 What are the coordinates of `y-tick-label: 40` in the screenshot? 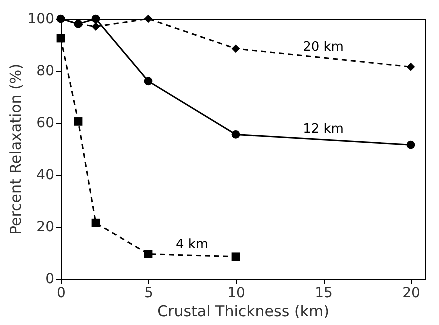 It's located at (45, 176).